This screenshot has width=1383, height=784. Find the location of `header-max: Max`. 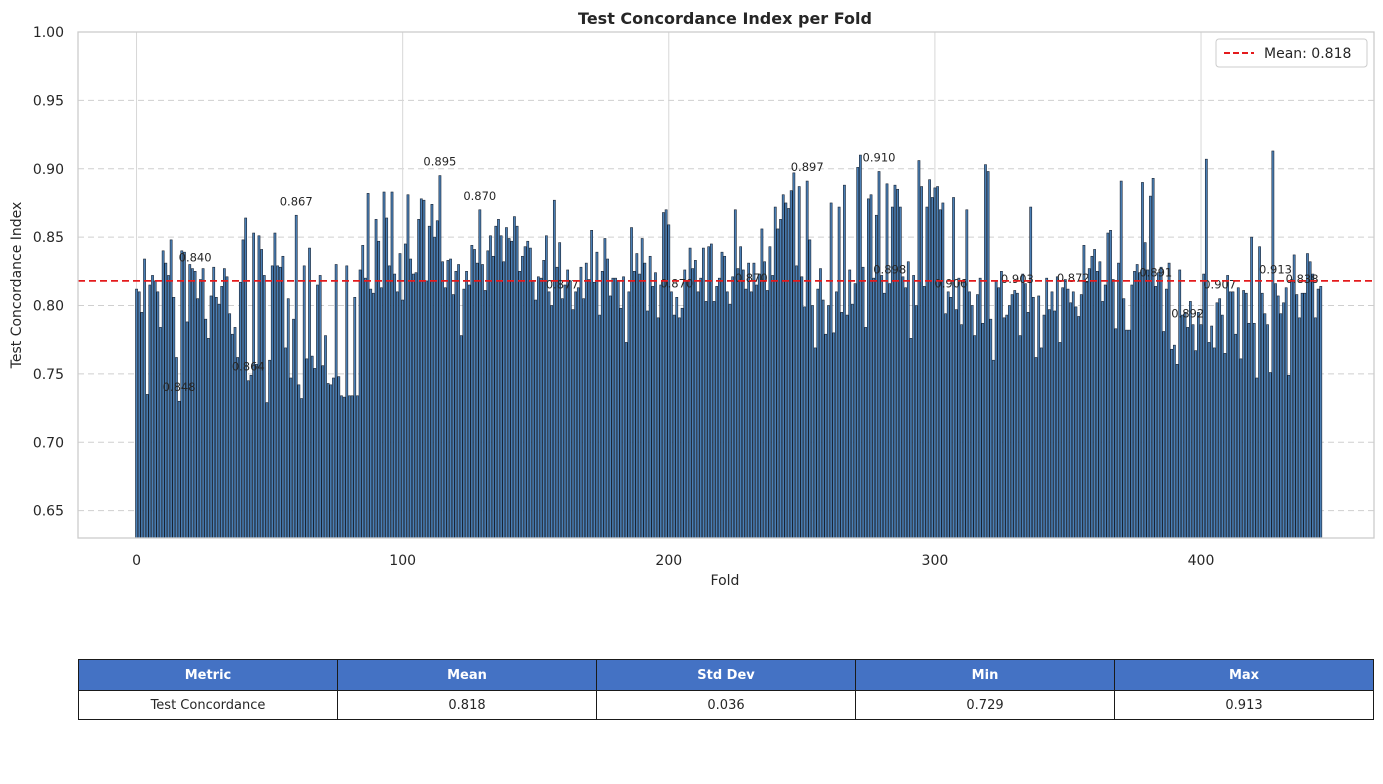

header-max: Max is located at coordinates (1244, 675).